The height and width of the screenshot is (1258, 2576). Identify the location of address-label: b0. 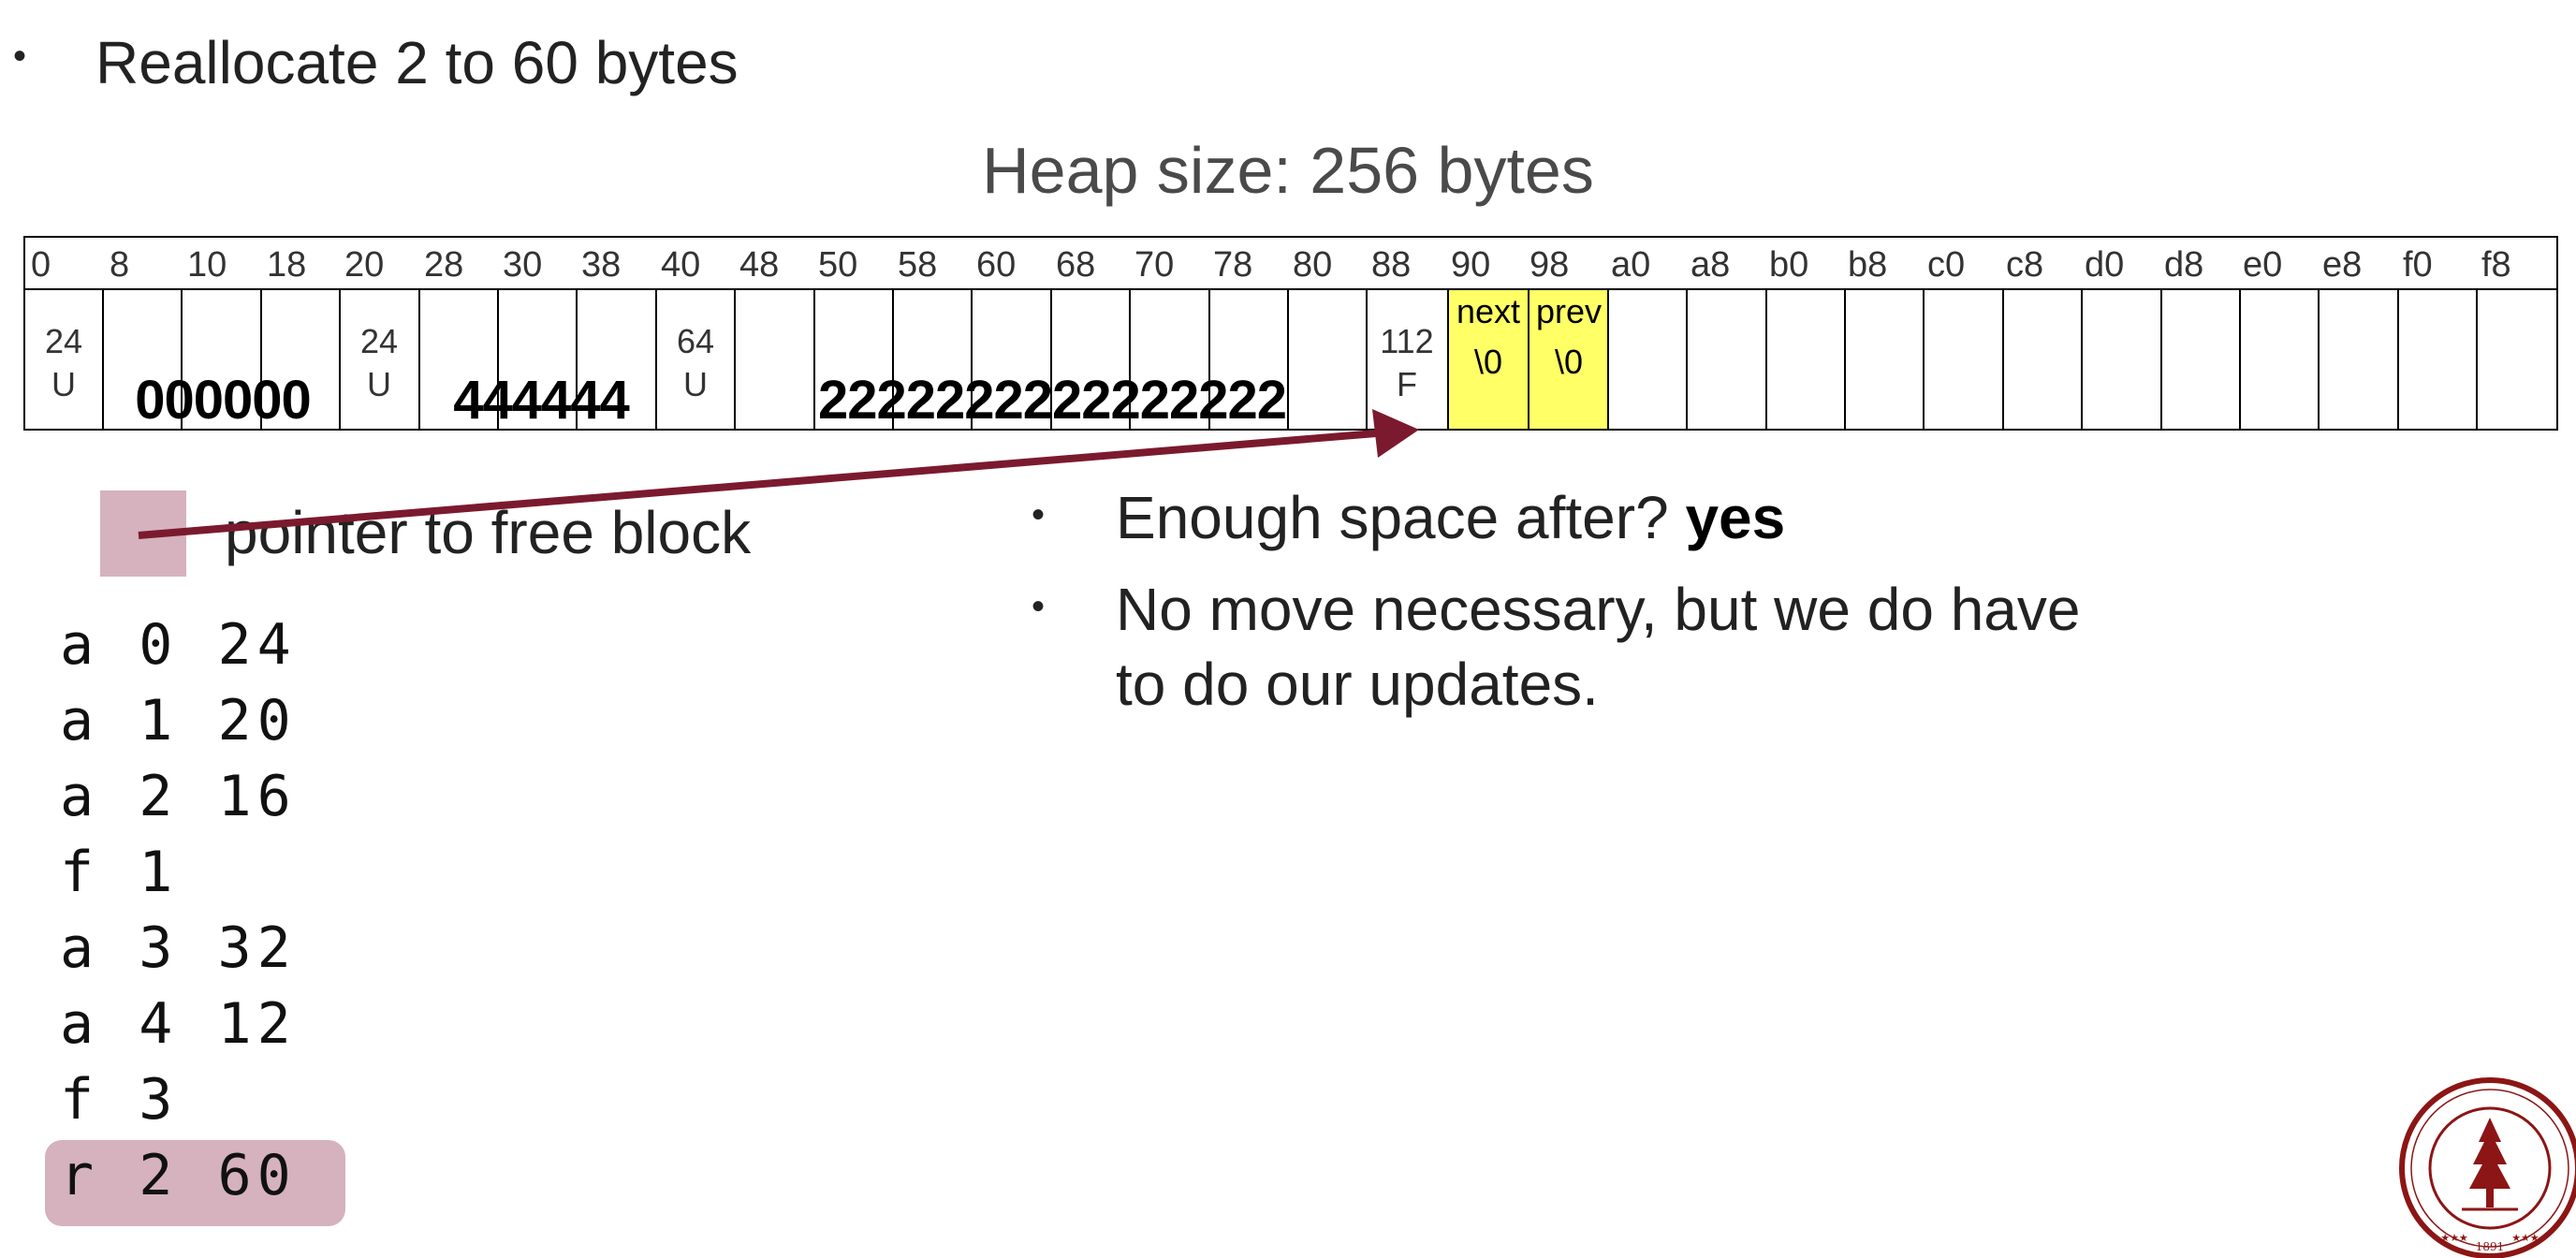
(1789, 265).